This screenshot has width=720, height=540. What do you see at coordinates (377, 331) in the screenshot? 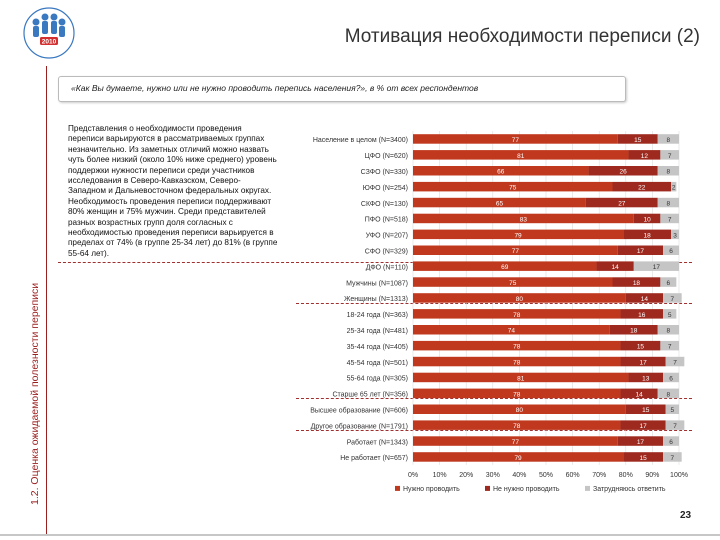
I see `category-label: 25-34 года (N=481)` at bounding box center [377, 331].